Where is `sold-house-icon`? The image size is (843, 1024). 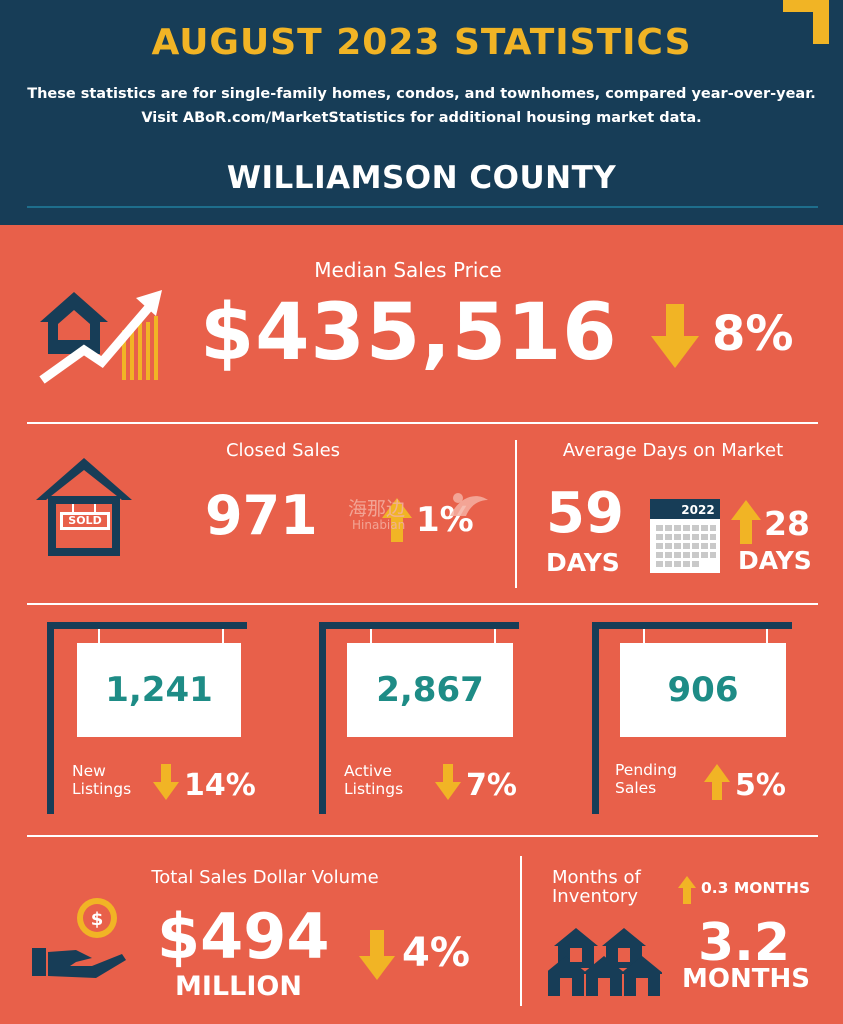 sold-house-icon is located at coordinates (84, 507).